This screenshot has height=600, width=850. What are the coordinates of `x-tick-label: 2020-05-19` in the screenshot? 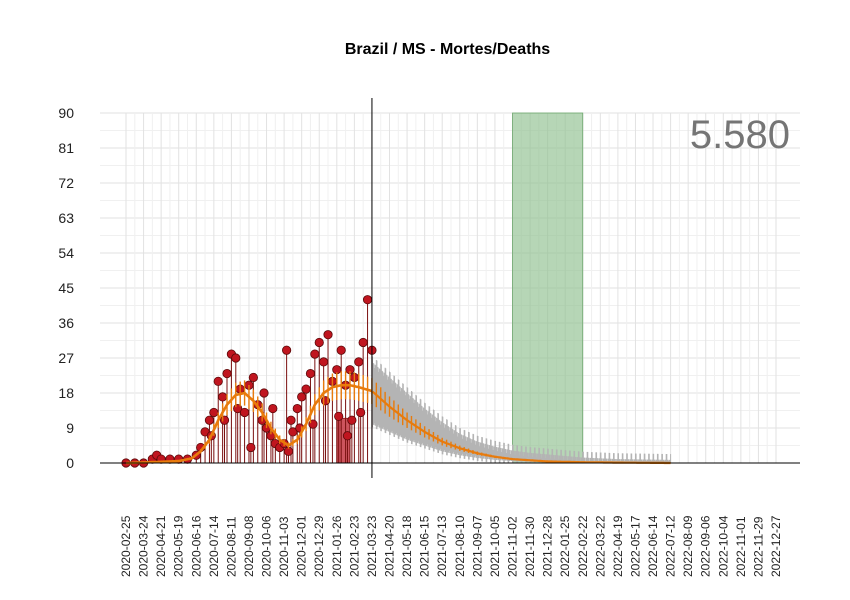 It's located at (179, 546).